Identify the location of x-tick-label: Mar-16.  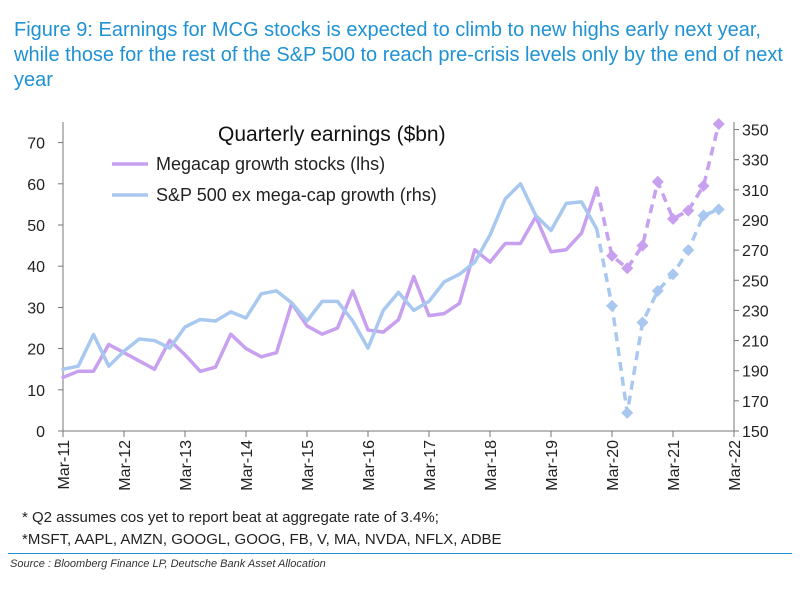
(369, 465).